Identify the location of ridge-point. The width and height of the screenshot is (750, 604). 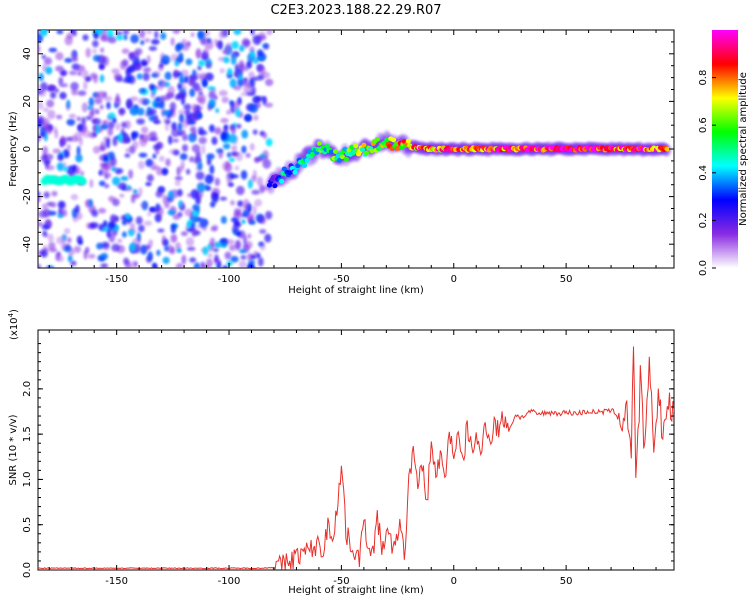
(319, 143).